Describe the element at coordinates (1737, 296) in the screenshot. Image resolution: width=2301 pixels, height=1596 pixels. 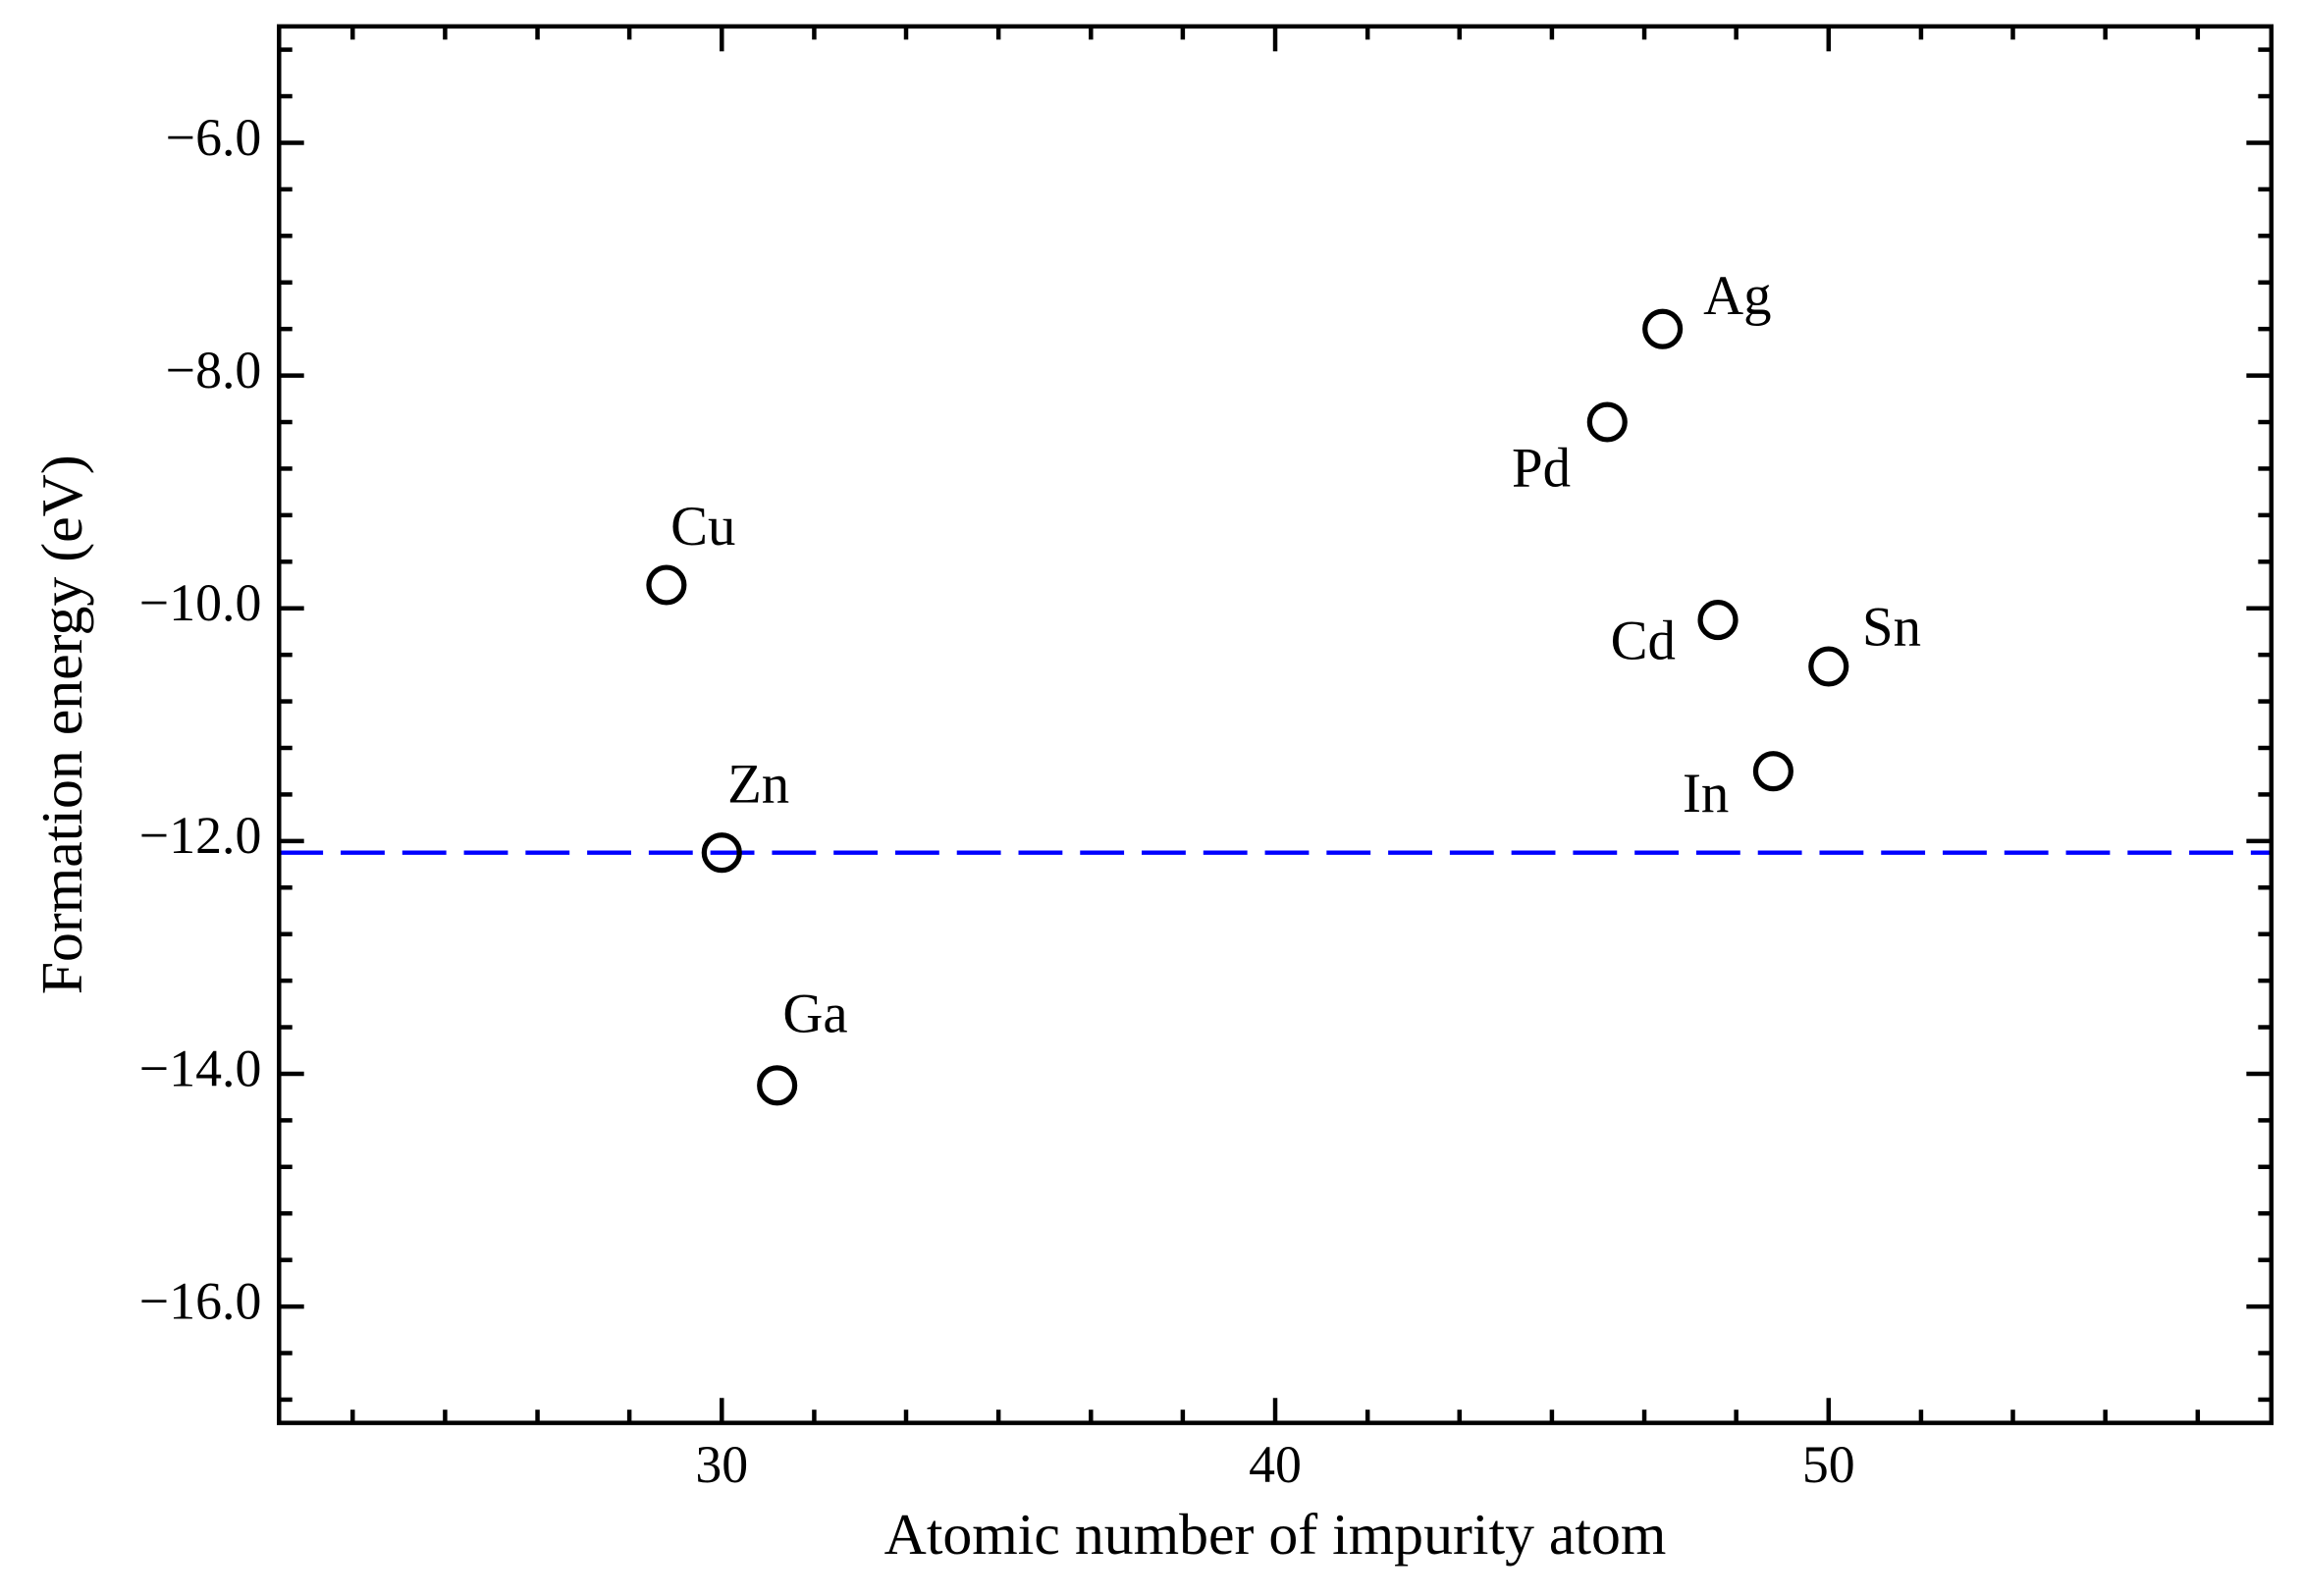
I see `point-label: Ag` at that location.